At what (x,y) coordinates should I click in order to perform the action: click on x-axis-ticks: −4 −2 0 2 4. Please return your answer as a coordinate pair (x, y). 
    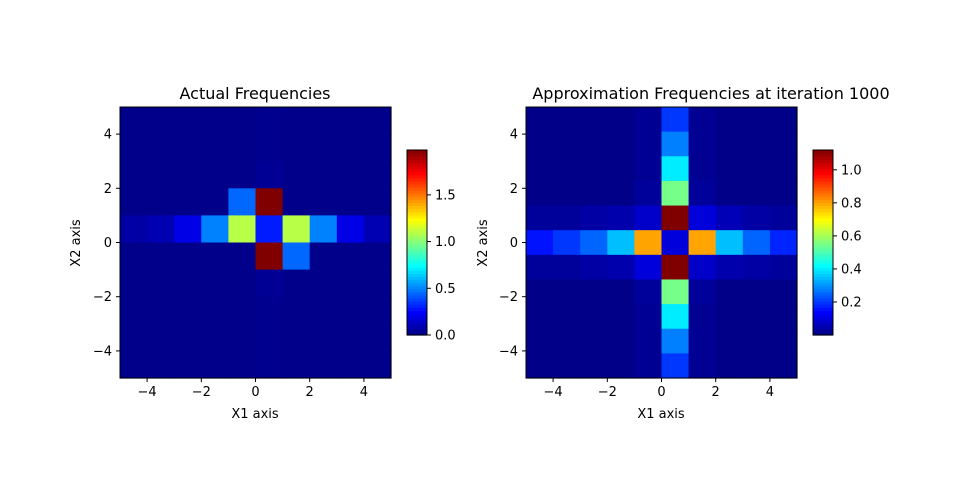
    Looking at the image, I should click on (659, 389).